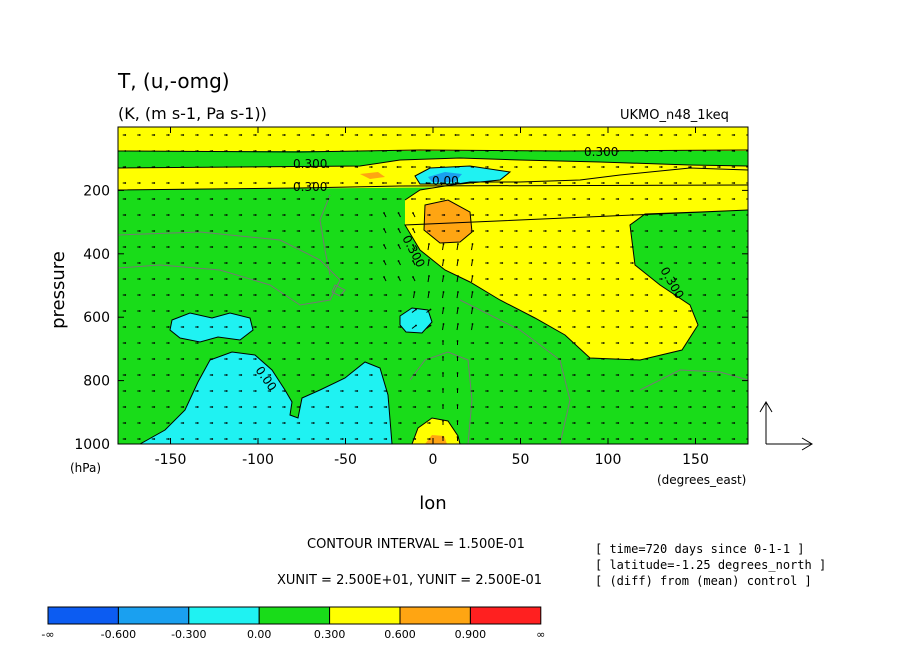  What do you see at coordinates (265, 397) in the screenshot?
I see `field-cyan-region-southwest` at bounding box center [265, 397].